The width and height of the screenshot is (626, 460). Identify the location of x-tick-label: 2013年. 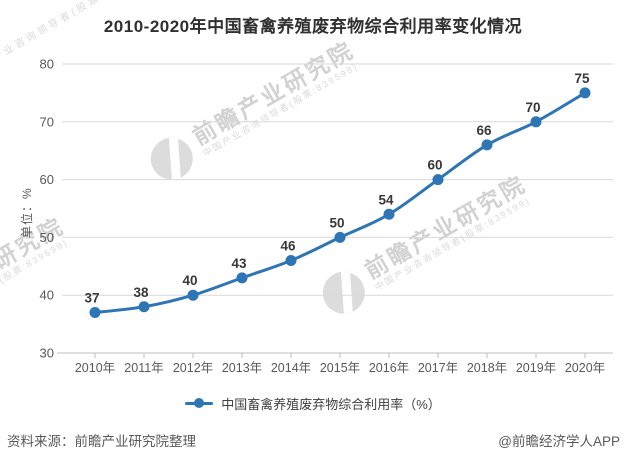
(242, 368).